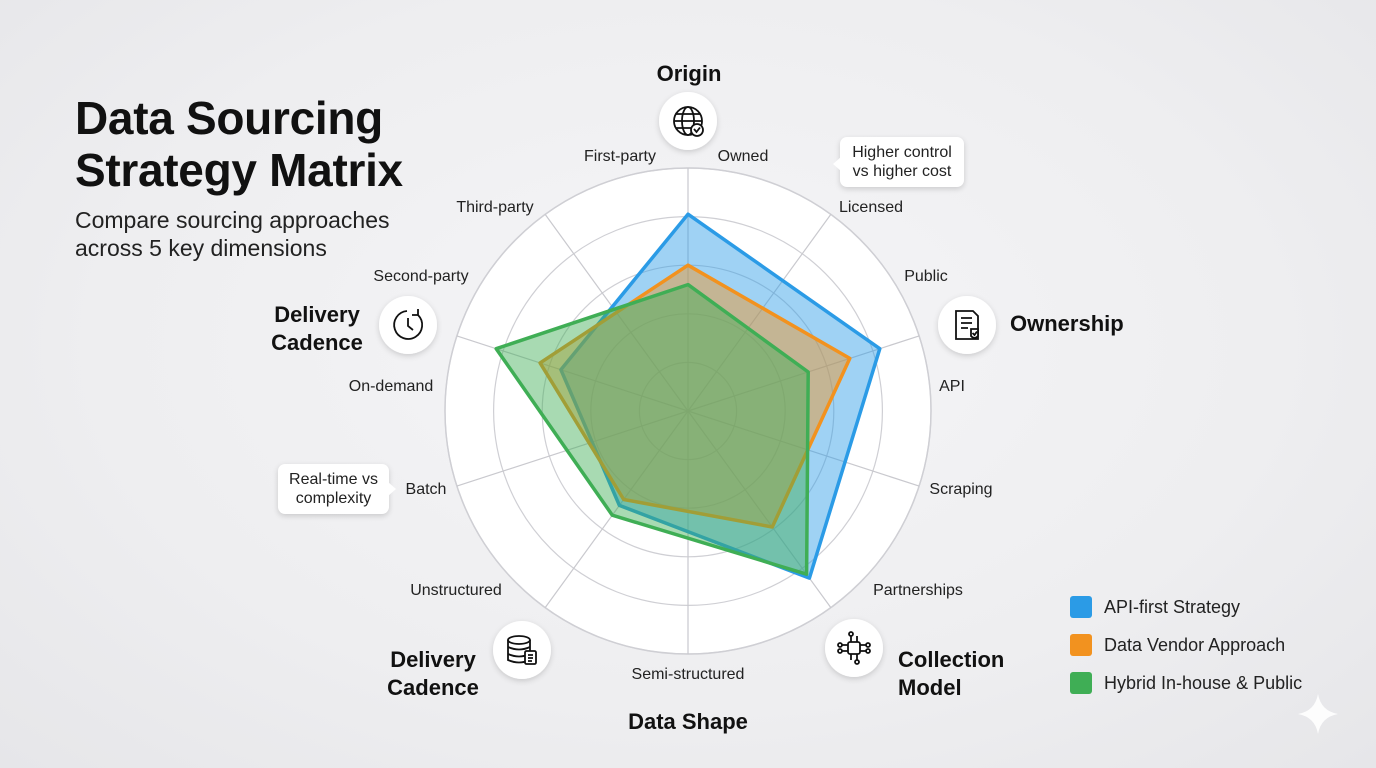  Describe the element at coordinates (620, 156) in the screenshot. I see `ring-label-first-party: First-party` at that location.